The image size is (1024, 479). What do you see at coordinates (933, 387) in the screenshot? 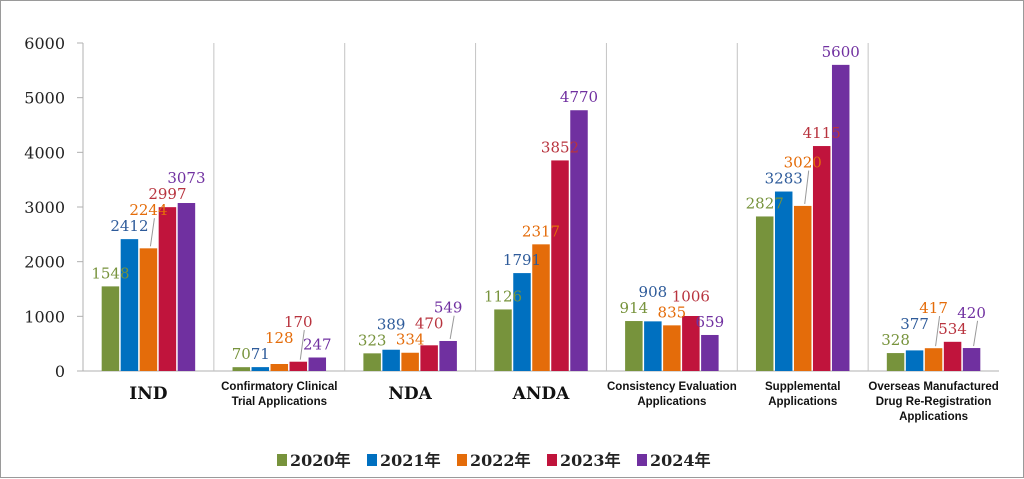
I see `category-label-line: Overseas Manufactured` at bounding box center [933, 387].